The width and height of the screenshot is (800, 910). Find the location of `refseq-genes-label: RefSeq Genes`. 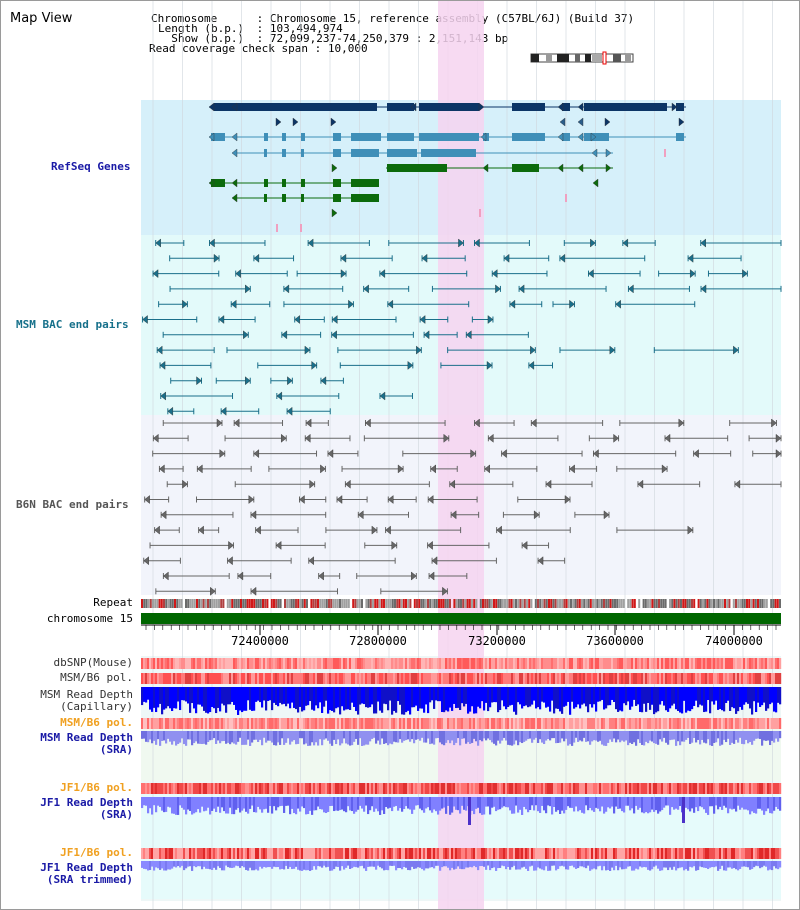

refseq-genes-label: RefSeq Genes is located at coordinates (91, 166).